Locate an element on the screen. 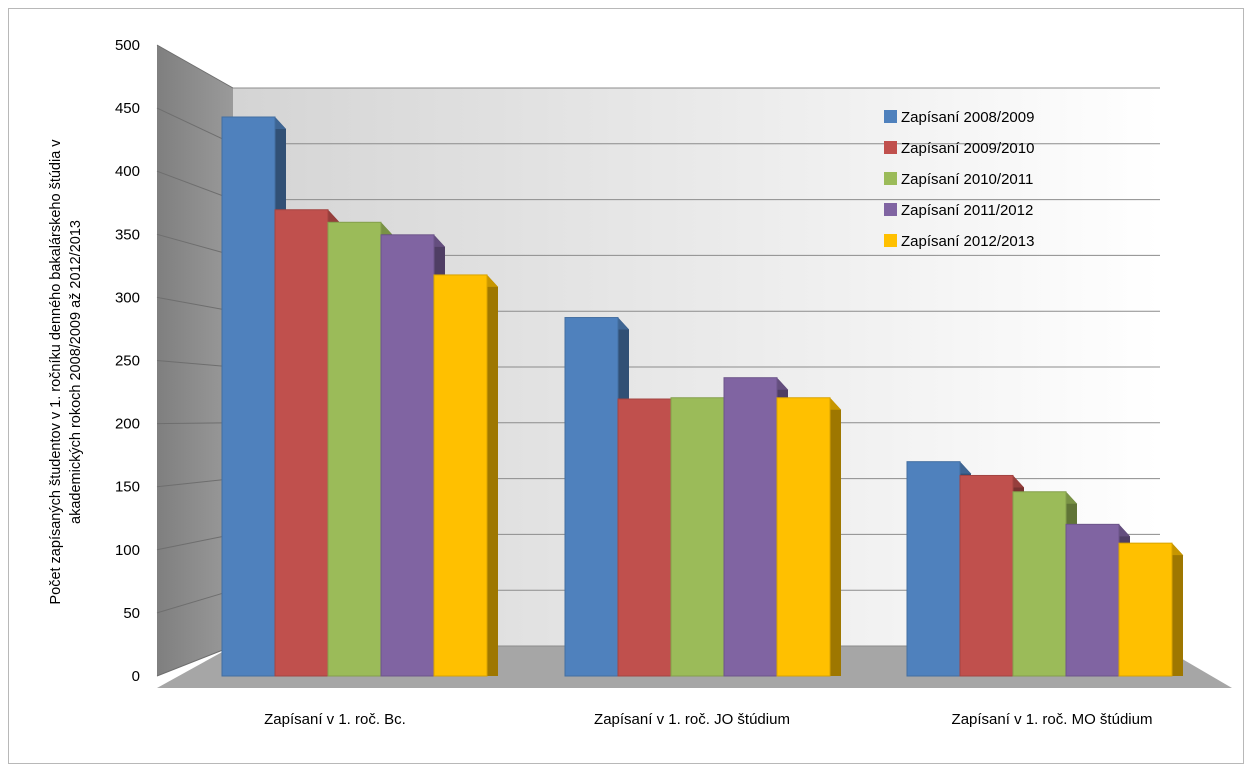  y-tick-label: 50 is located at coordinates (131, 613).